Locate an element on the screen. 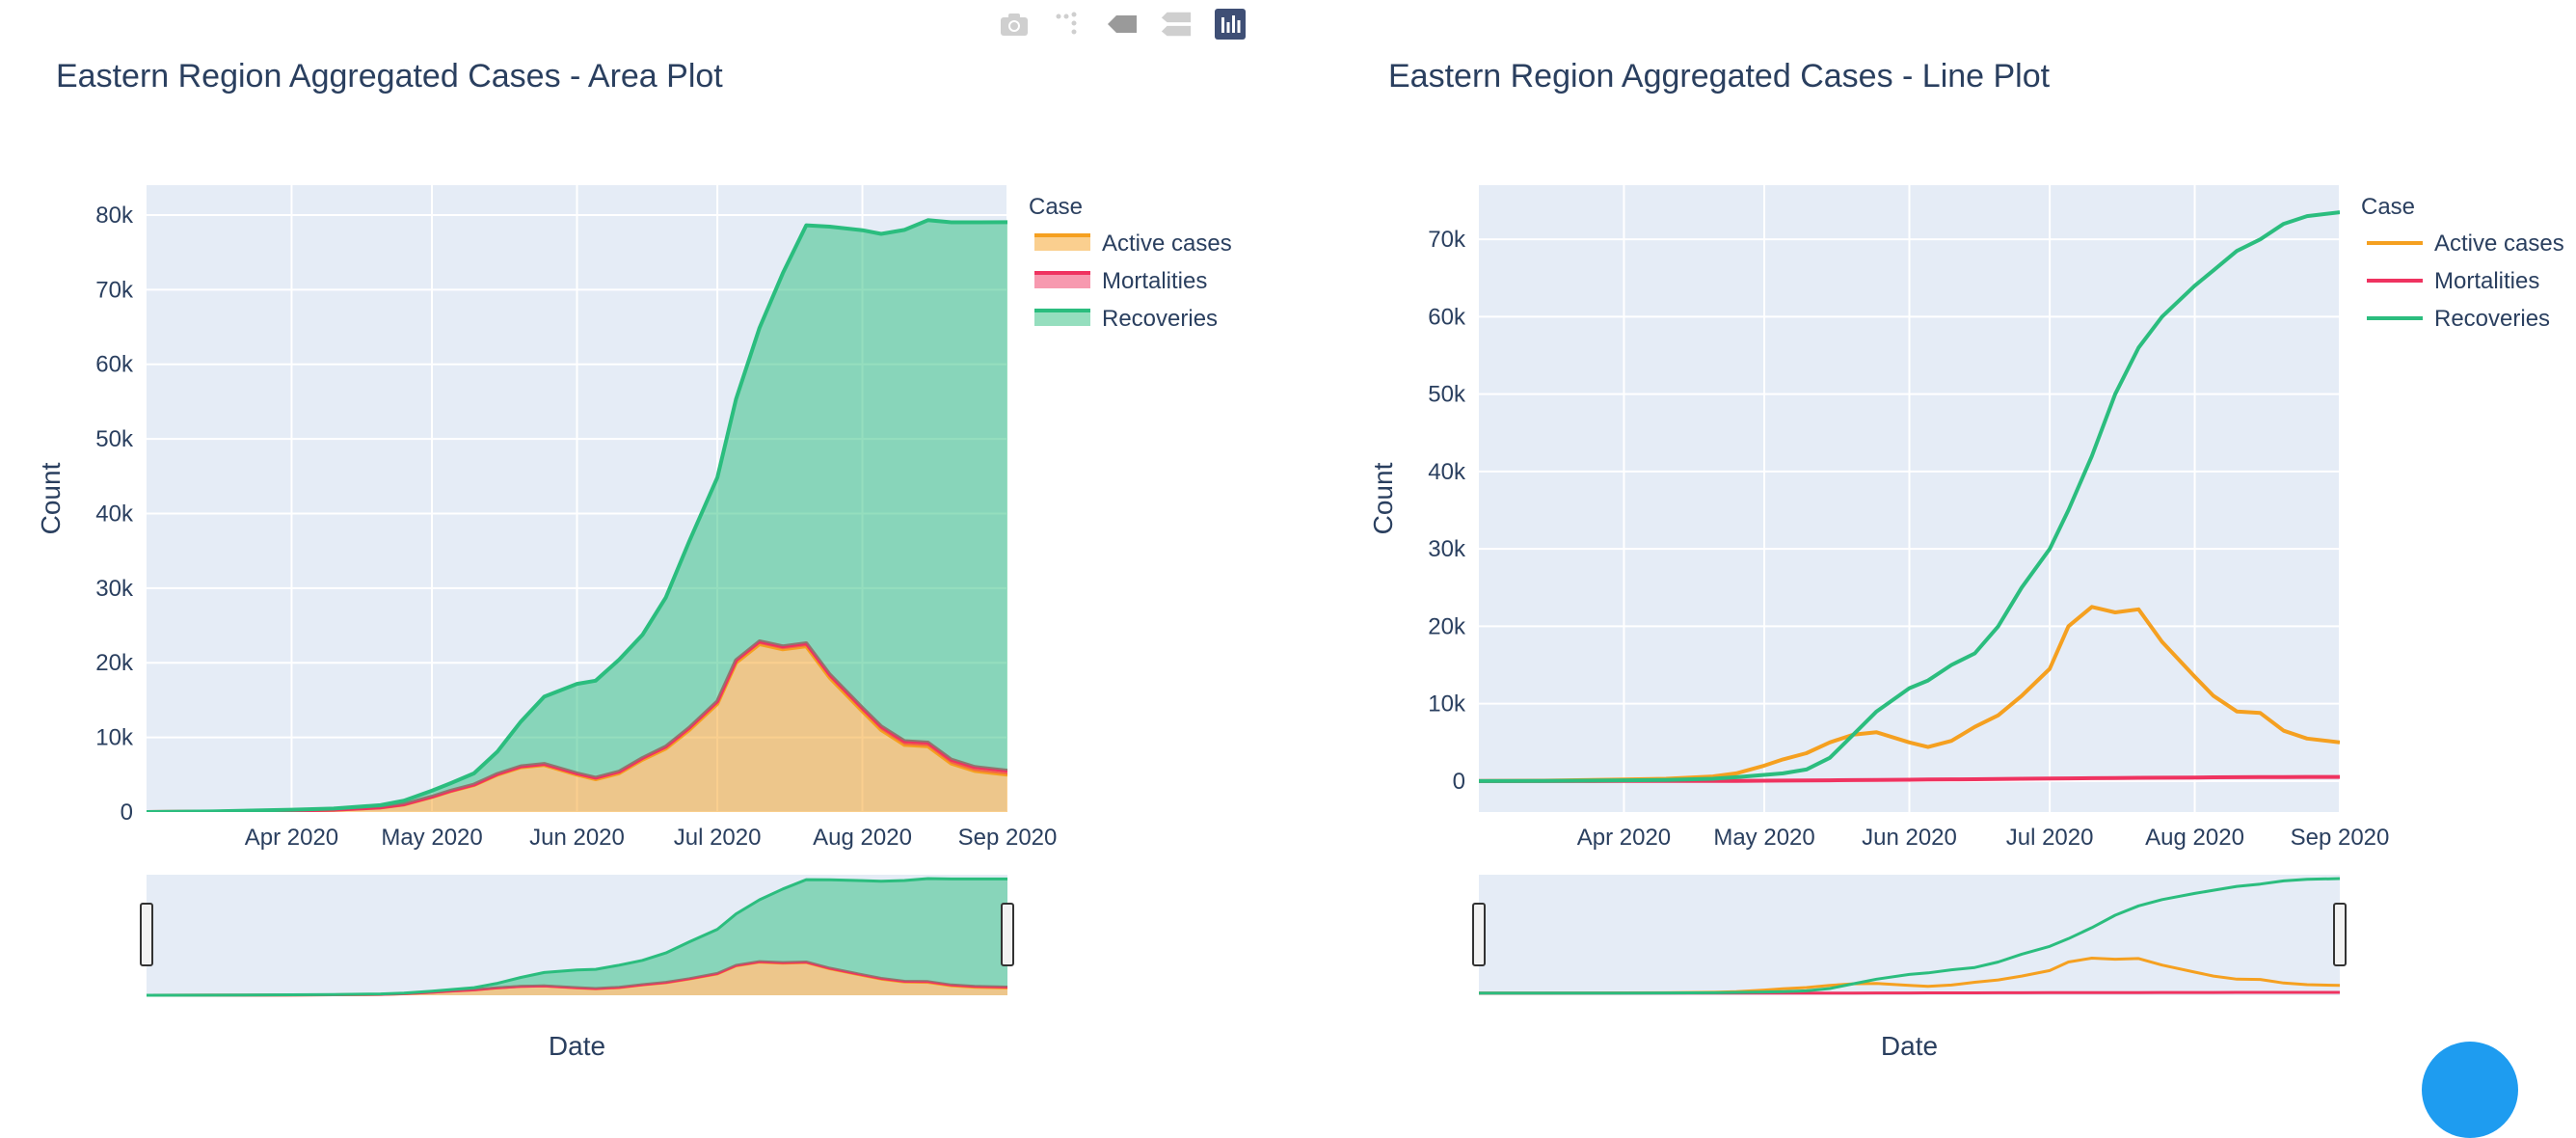 The height and width of the screenshot is (1138, 2576). rangeslider-background is located at coordinates (1910, 935).